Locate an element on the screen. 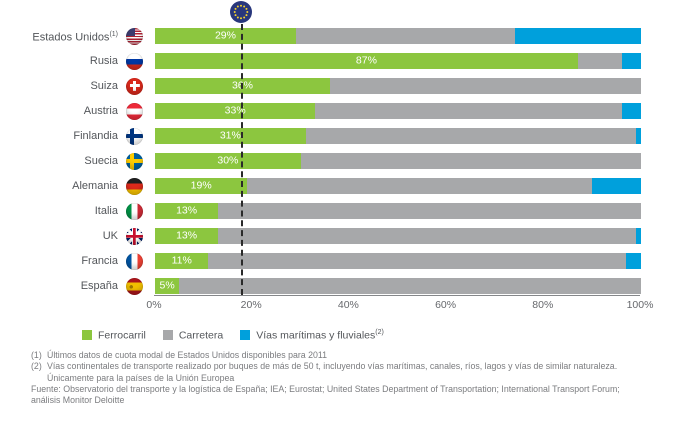  x-axis-line is located at coordinates (397, 295).